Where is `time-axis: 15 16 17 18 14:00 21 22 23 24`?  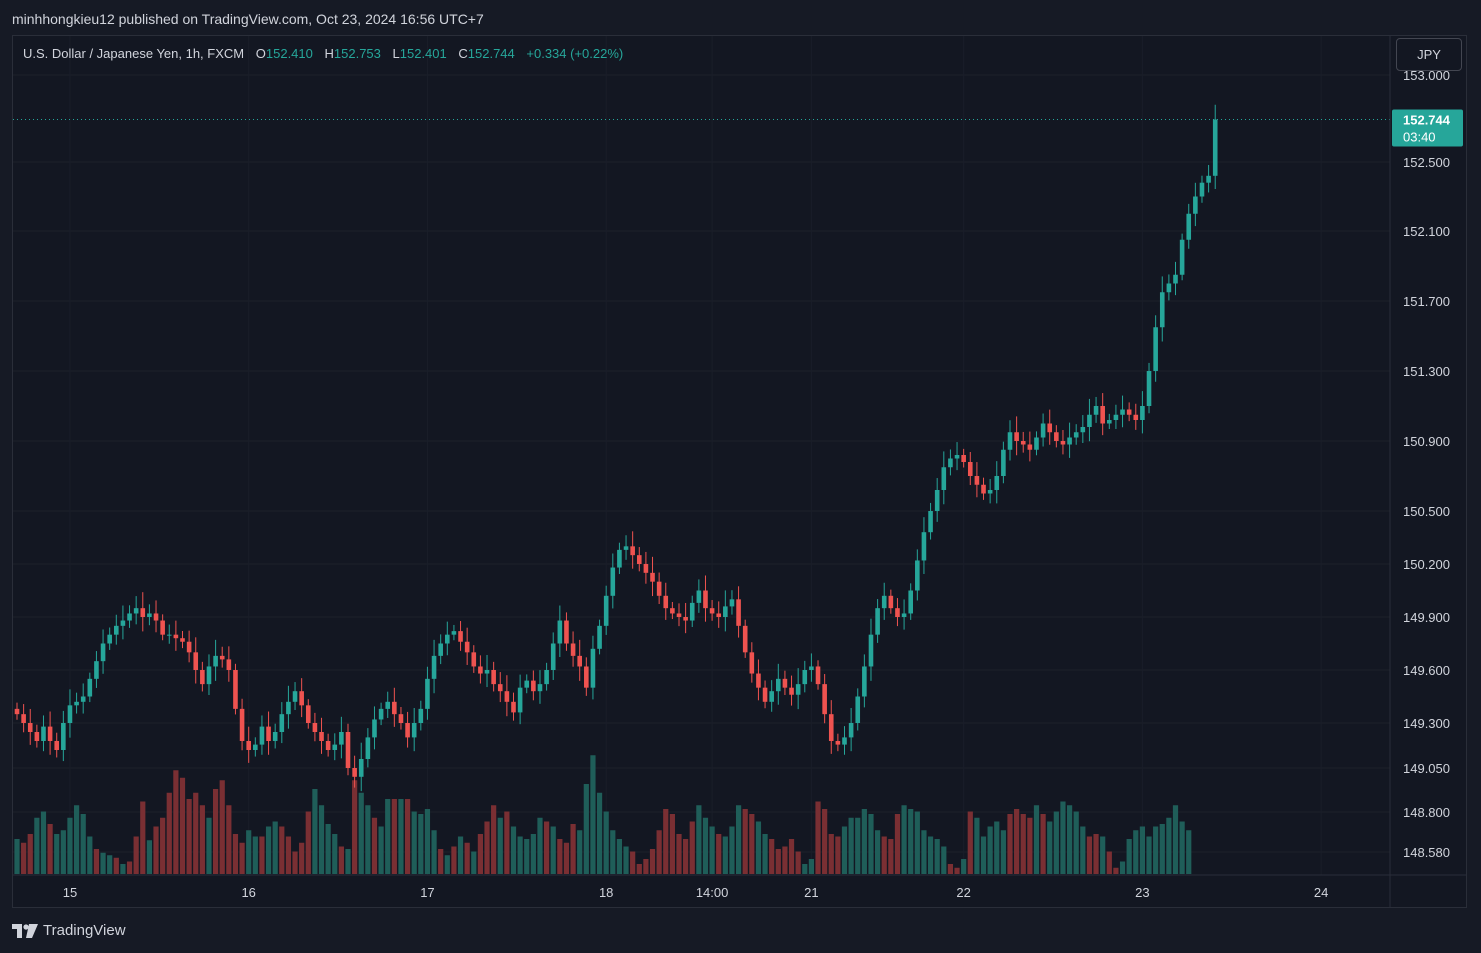
time-axis: 15 16 17 18 14:00 21 22 23 24 is located at coordinates (696, 892).